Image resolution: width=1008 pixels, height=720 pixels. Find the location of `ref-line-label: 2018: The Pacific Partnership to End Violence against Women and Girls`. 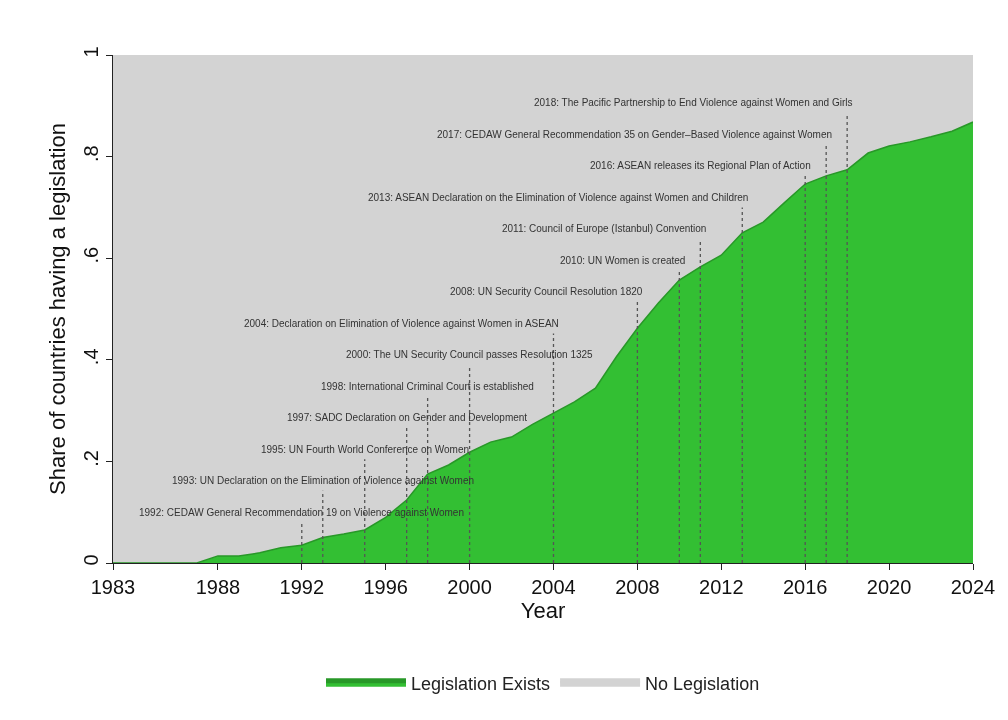

ref-line-label: 2018: The Pacific Partnership to End Violence against Women and Girls is located at coordinates (693, 102).